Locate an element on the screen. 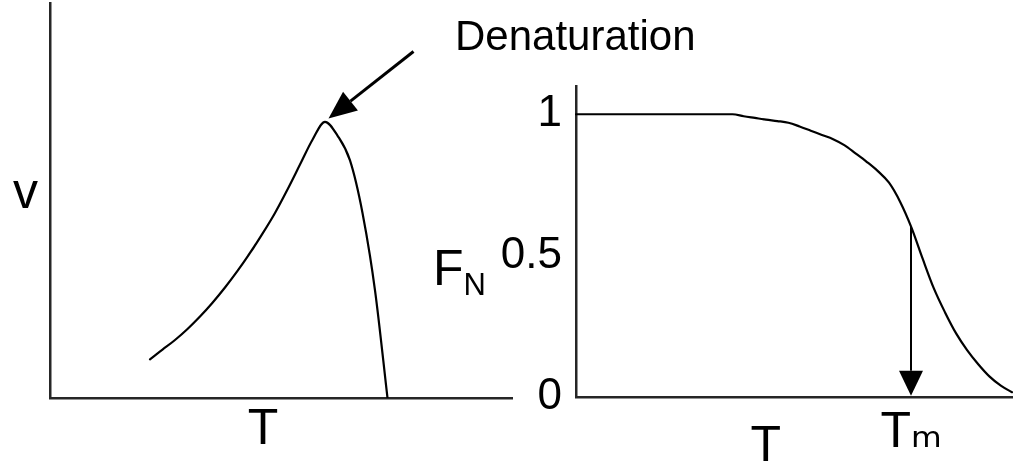  x-tick-label: Tₘ is located at coordinates (911, 429).